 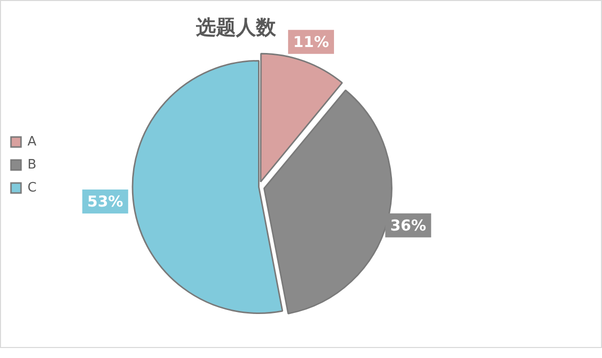 What do you see at coordinates (105, 201) in the screenshot?
I see `data-label: 53%` at bounding box center [105, 201].